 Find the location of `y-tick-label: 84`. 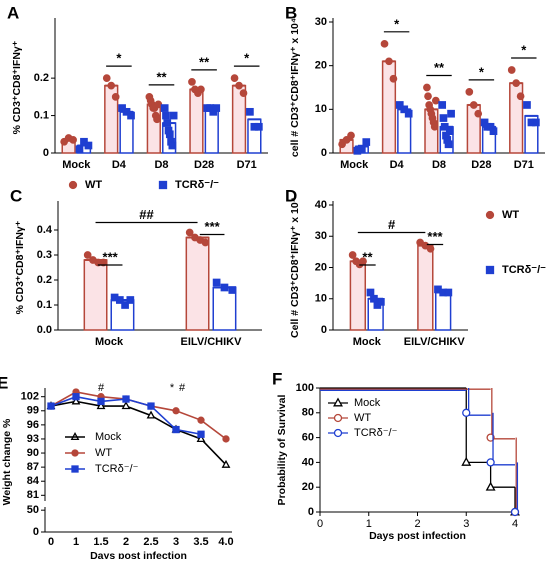

y-tick-label: 84 is located at coordinates (33, 481).